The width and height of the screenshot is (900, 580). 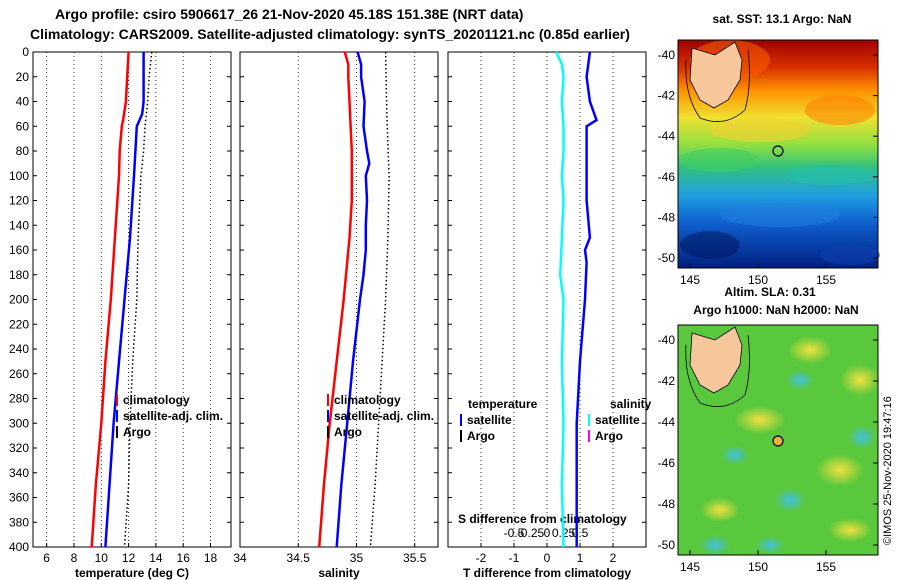 I want to click on x-tick-label: 2, so click(x=613, y=558).